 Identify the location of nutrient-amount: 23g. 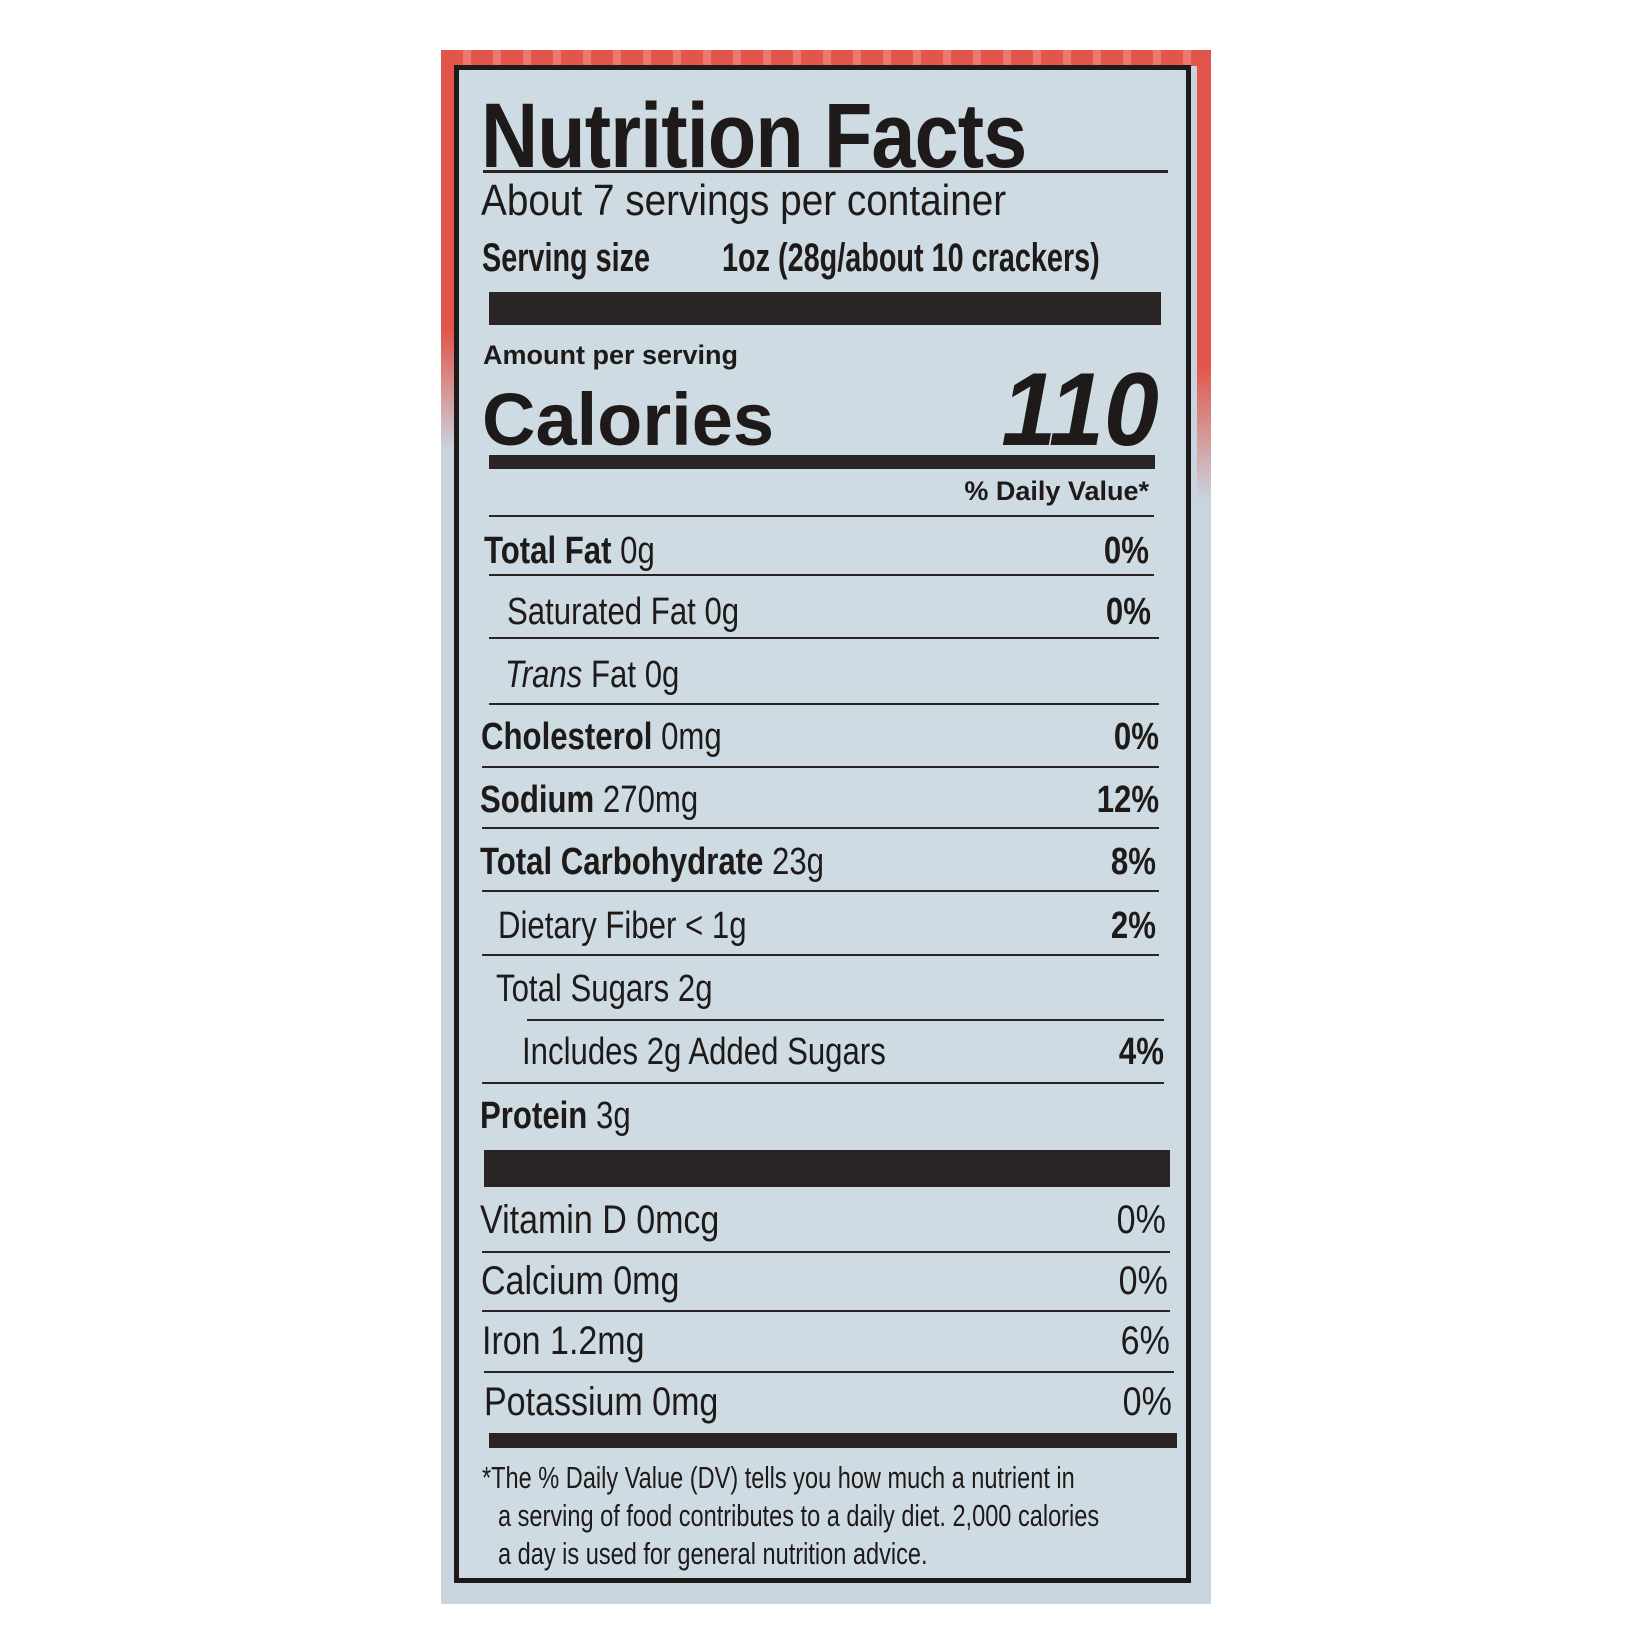
(798, 862).